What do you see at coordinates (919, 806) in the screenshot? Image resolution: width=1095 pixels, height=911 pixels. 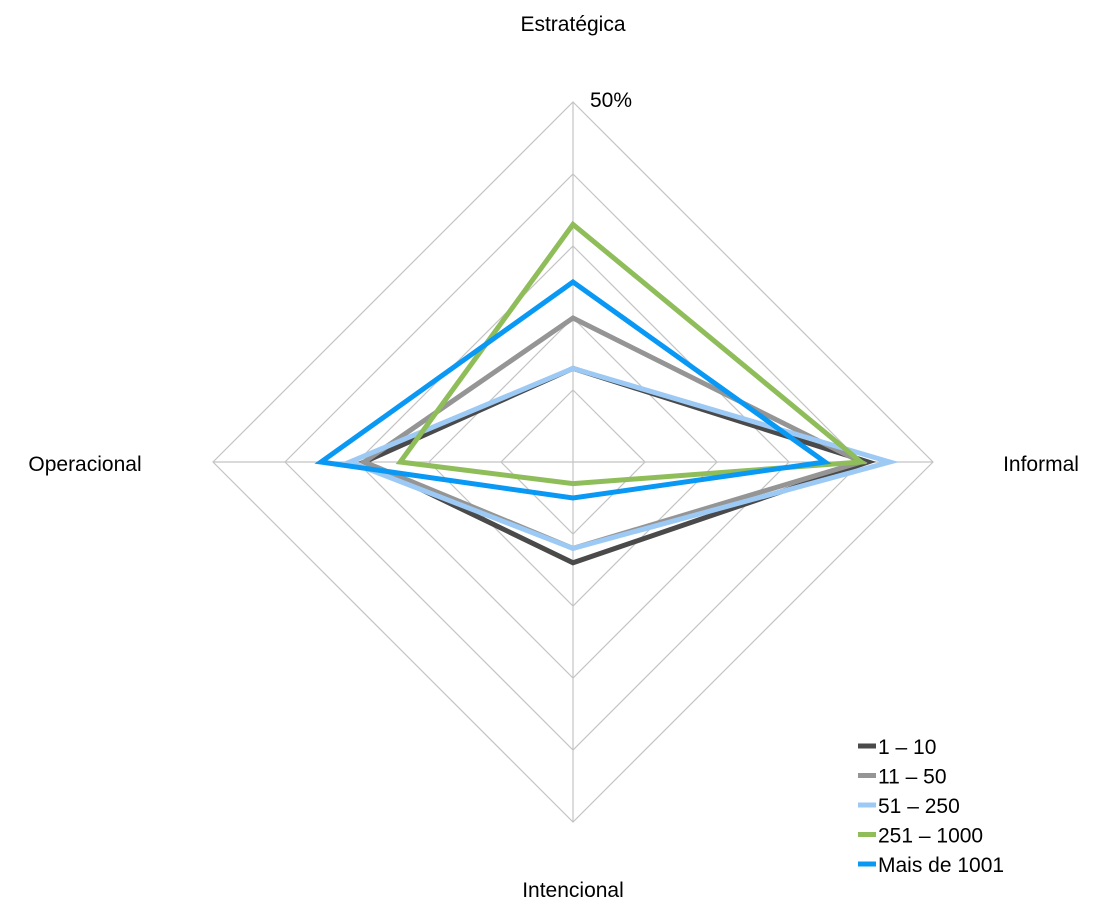 I see `legend-label-2: 51 – 250` at bounding box center [919, 806].